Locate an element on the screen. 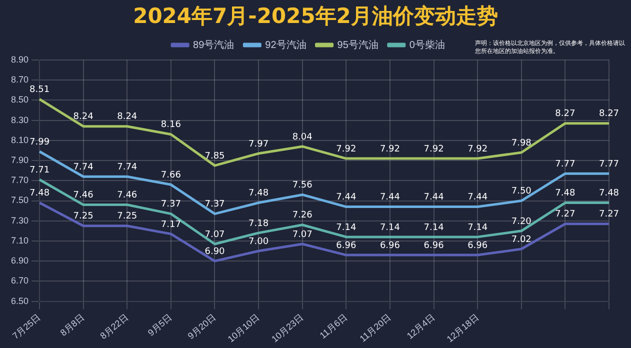 This screenshot has height=348, width=631. data-label: 7.56 is located at coordinates (302, 185).